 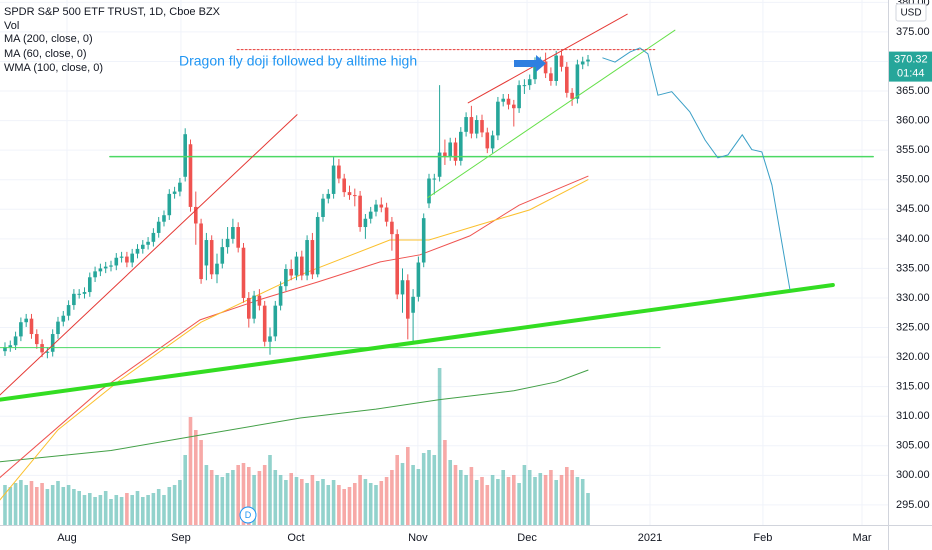 I want to click on y-tick-label: 310.00, so click(x=913, y=416).